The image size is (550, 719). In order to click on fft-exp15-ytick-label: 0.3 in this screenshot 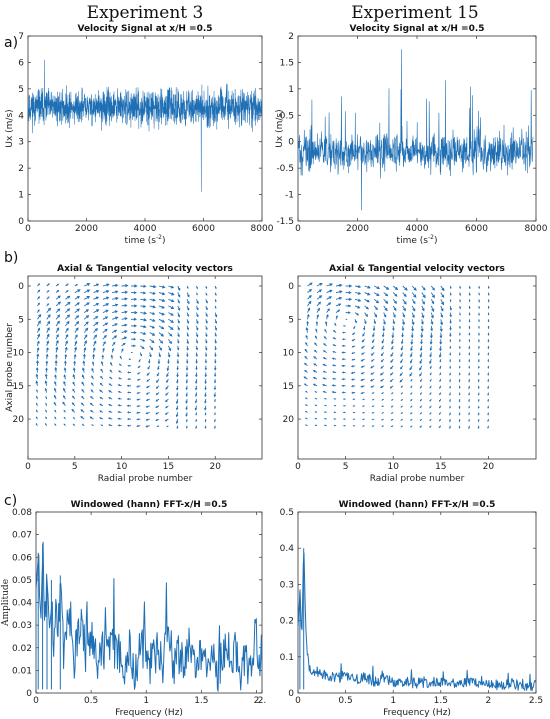, I will do `click(287, 585)`.